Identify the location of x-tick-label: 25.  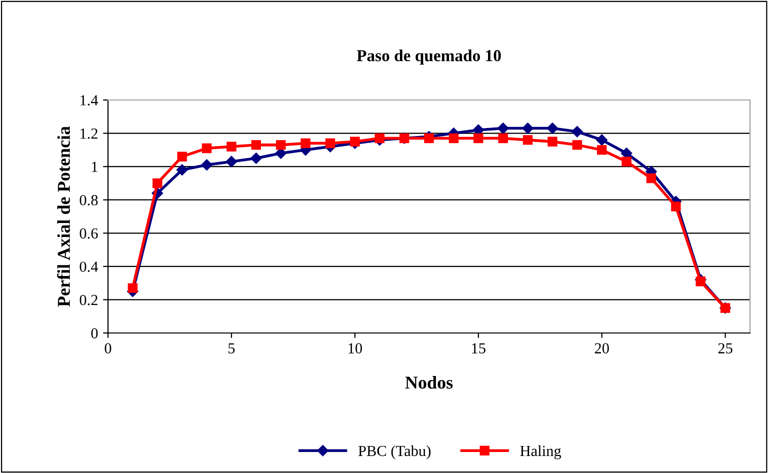
(725, 348).